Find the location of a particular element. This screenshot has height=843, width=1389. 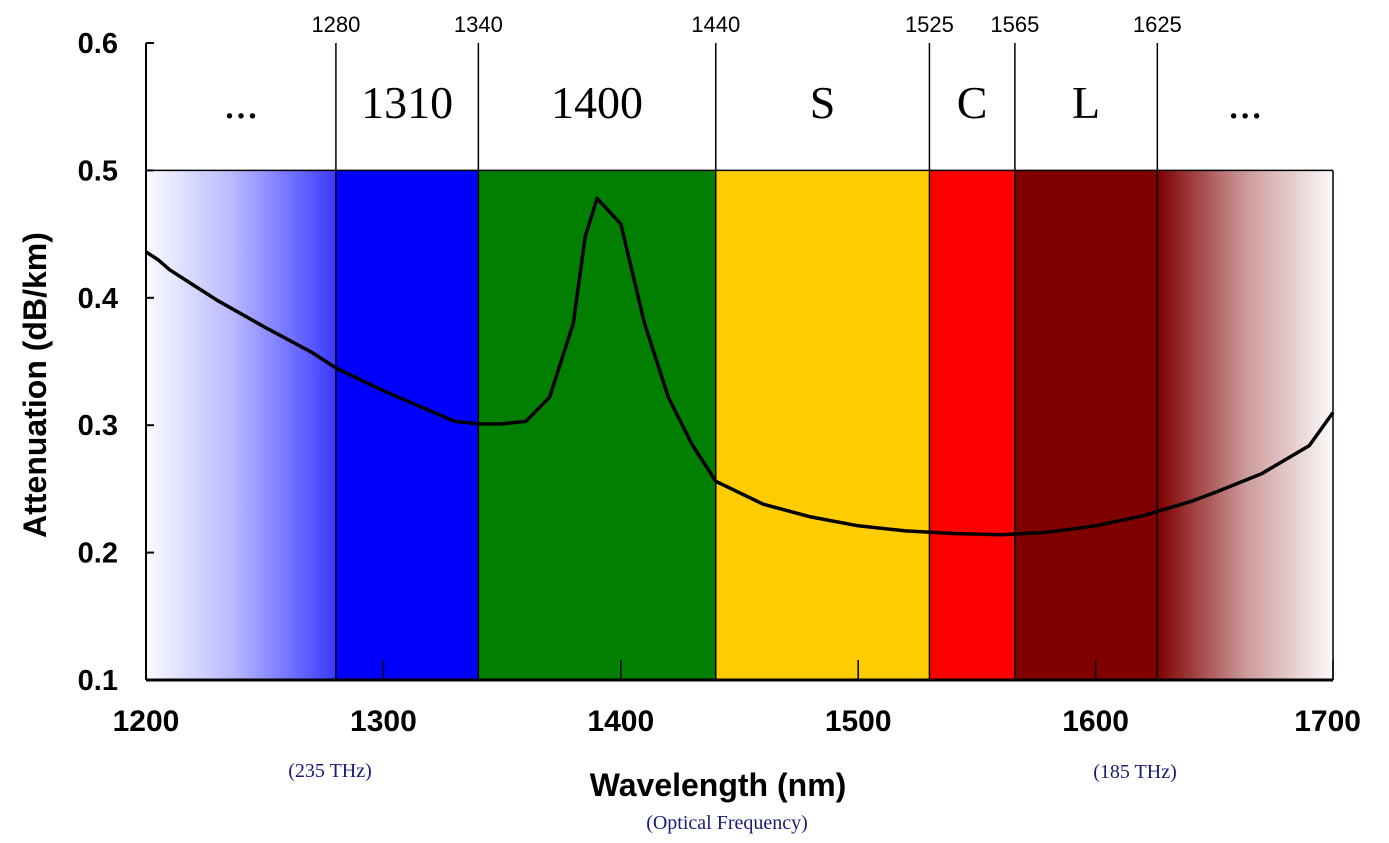

x-tick-label: 1600 is located at coordinates (1095, 721).